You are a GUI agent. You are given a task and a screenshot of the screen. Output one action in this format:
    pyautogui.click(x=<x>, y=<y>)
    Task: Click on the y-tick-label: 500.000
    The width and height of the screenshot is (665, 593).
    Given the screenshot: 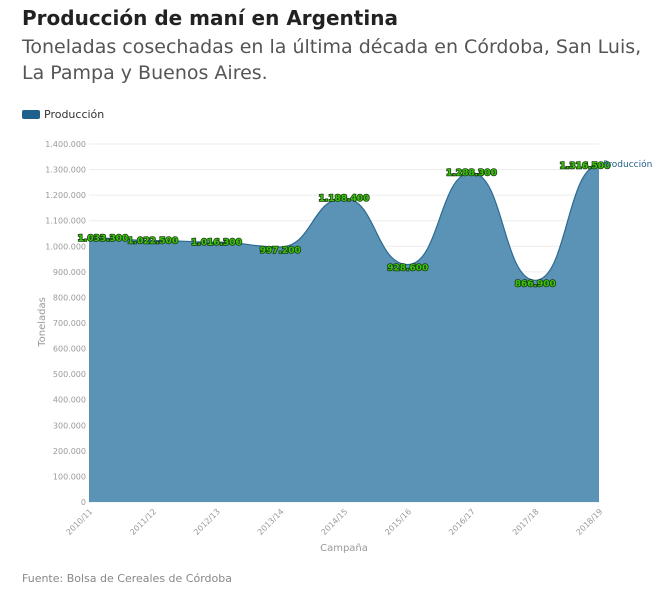 What is the action you would take?
    pyautogui.click(x=69, y=374)
    